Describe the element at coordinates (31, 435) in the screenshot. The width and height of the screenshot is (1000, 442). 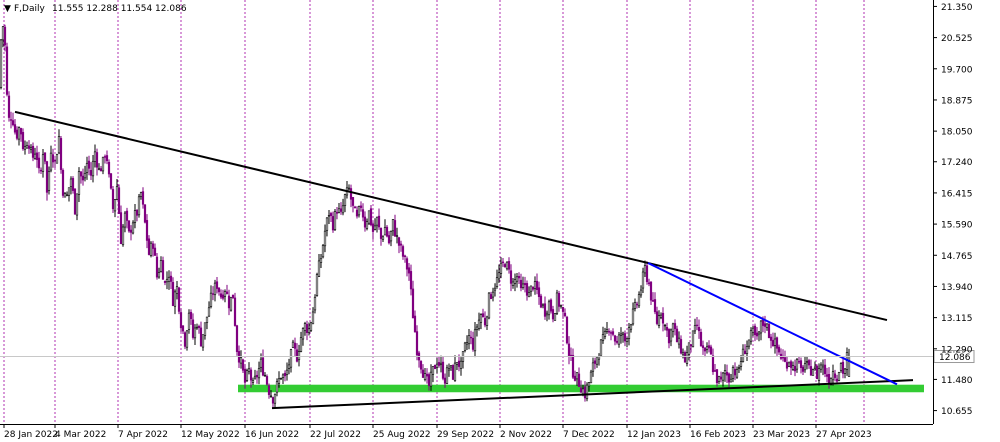
I see `x-tick-label-0: 28 Jan 2022` at that location.